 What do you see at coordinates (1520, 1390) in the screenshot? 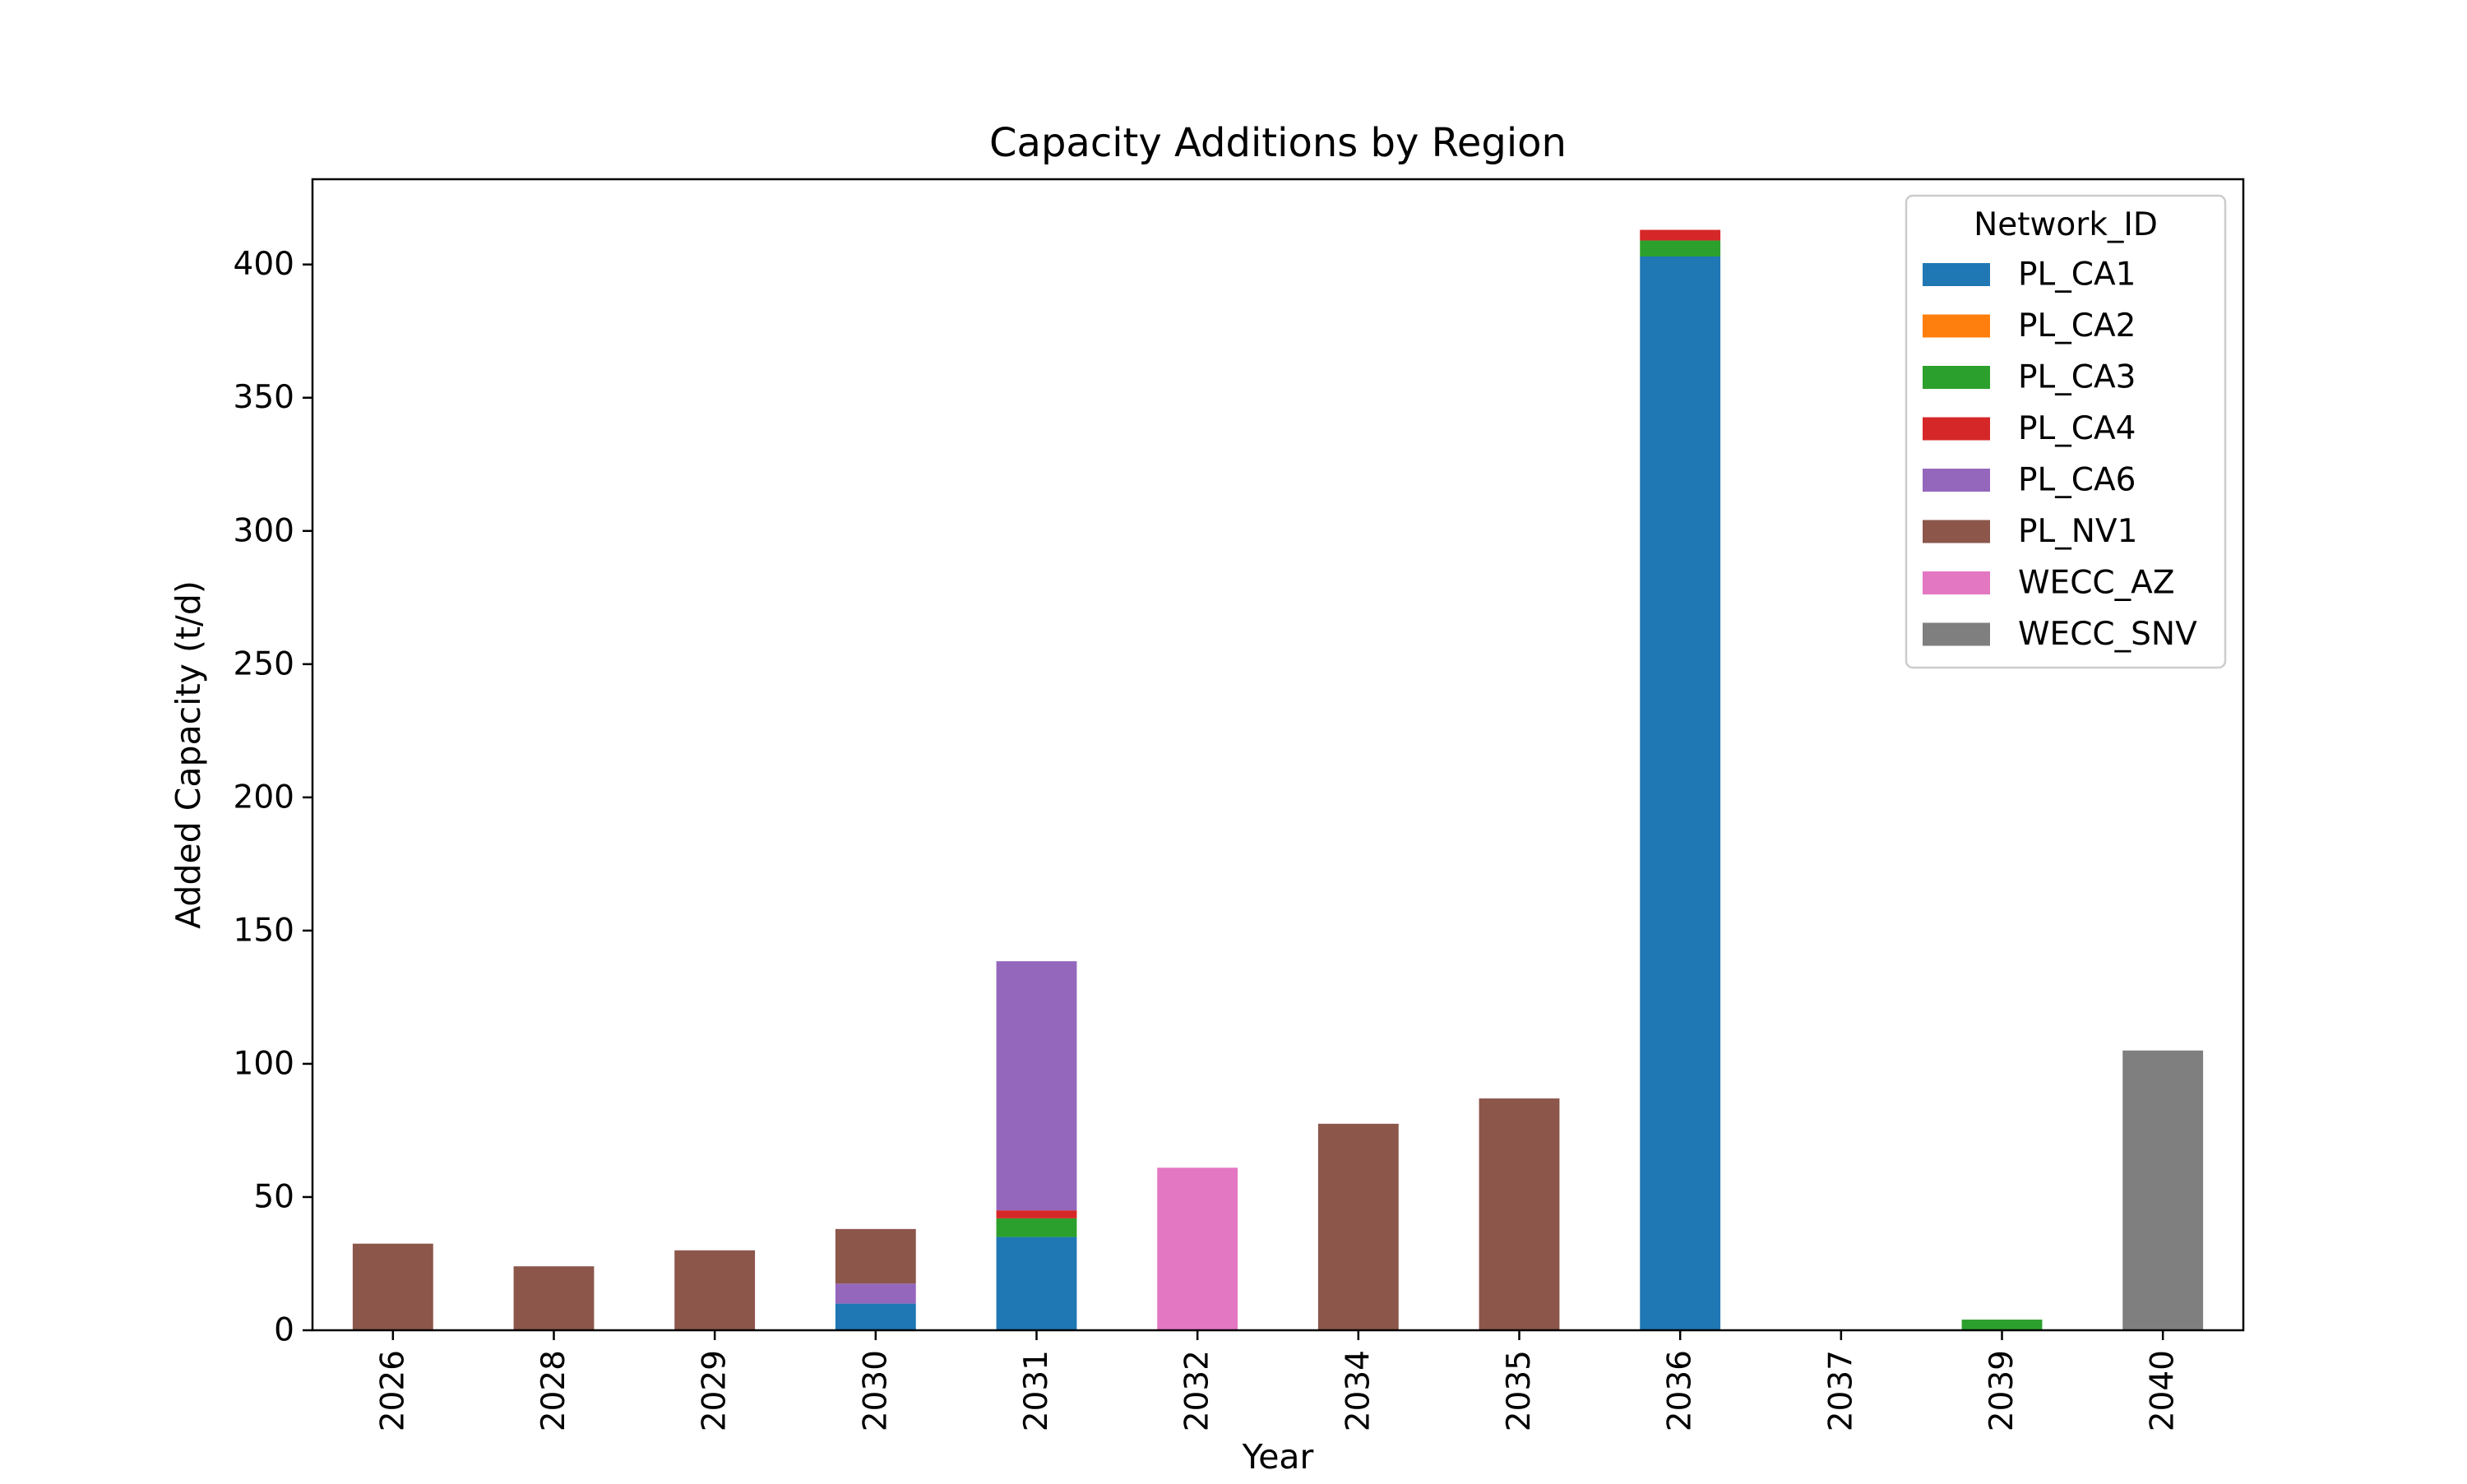
I see `x-tick-label: 2035` at bounding box center [1520, 1390].